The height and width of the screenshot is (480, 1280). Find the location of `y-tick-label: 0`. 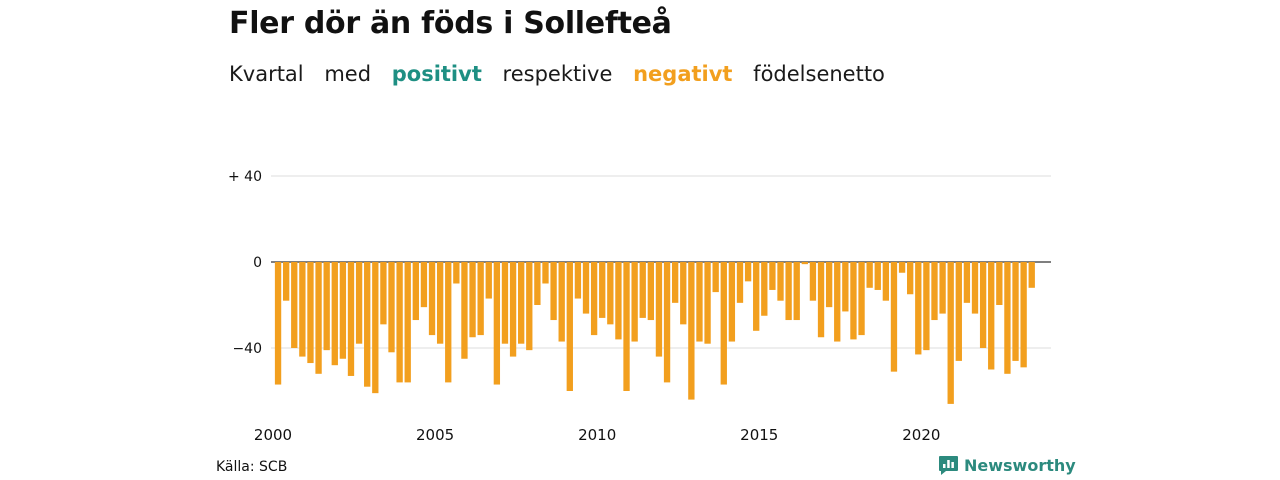

y-tick-label: 0 is located at coordinates (257, 263).